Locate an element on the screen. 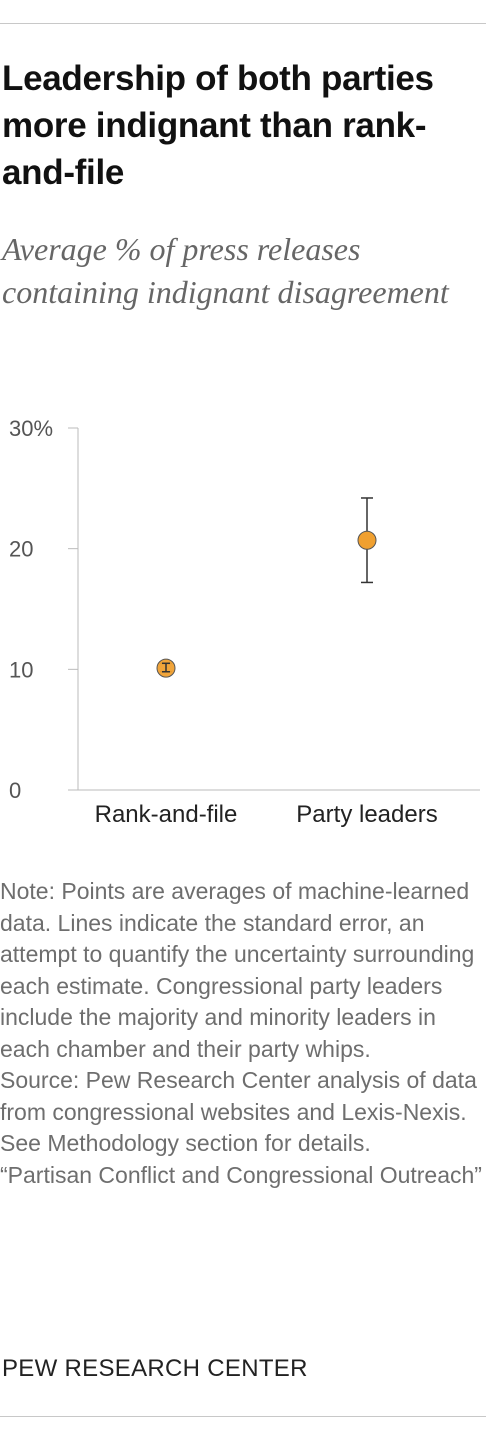  bottom-rule is located at coordinates (243, 1416).